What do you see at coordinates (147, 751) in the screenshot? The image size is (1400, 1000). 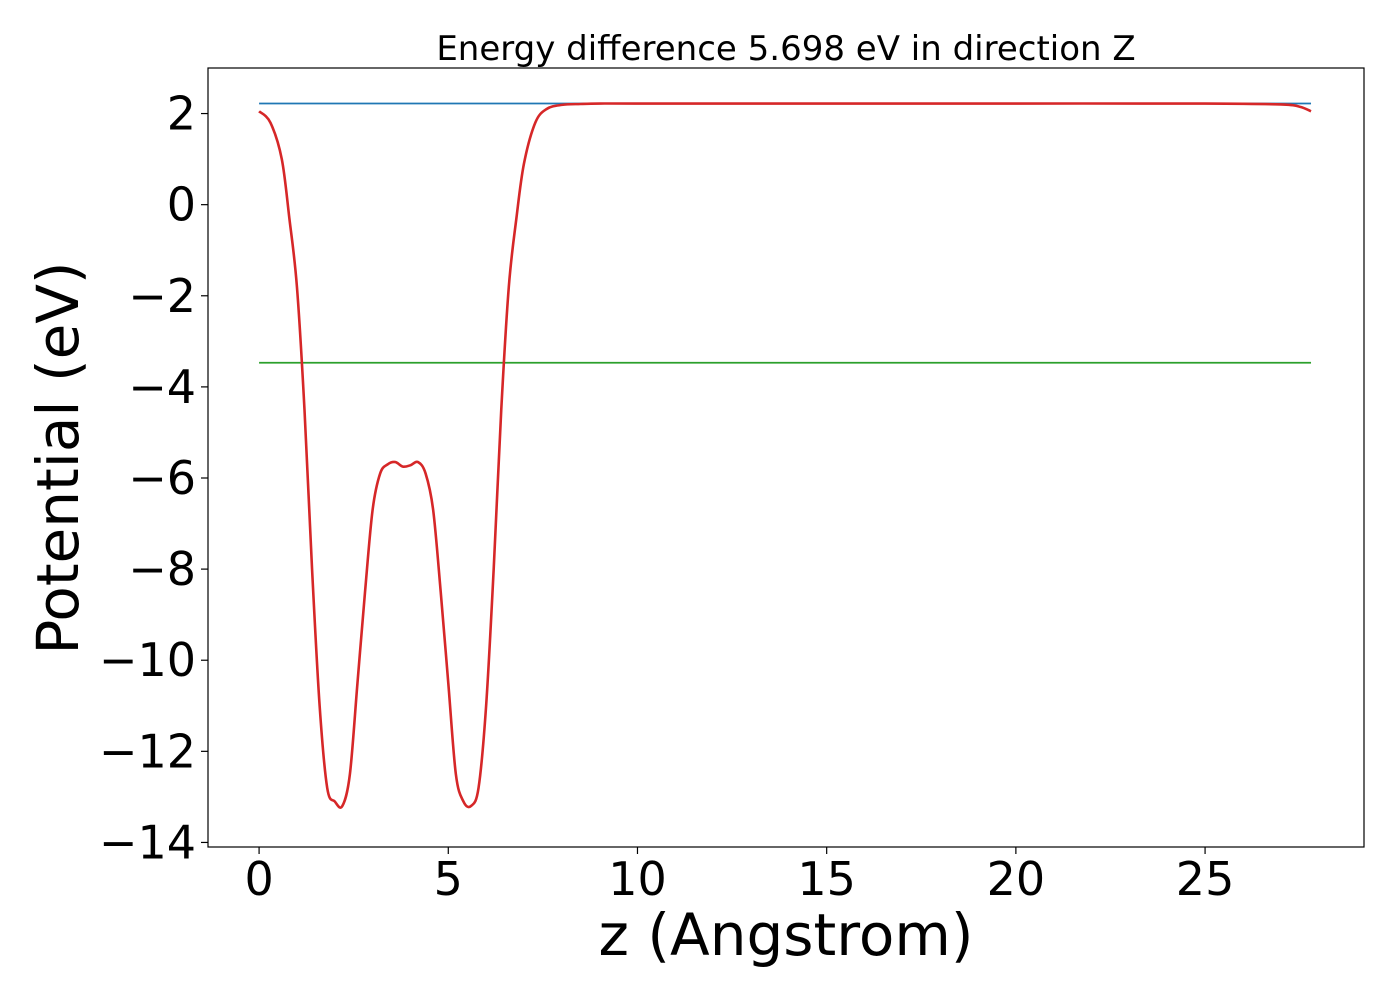 I see `y-tick-label: −12` at bounding box center [147, 751].